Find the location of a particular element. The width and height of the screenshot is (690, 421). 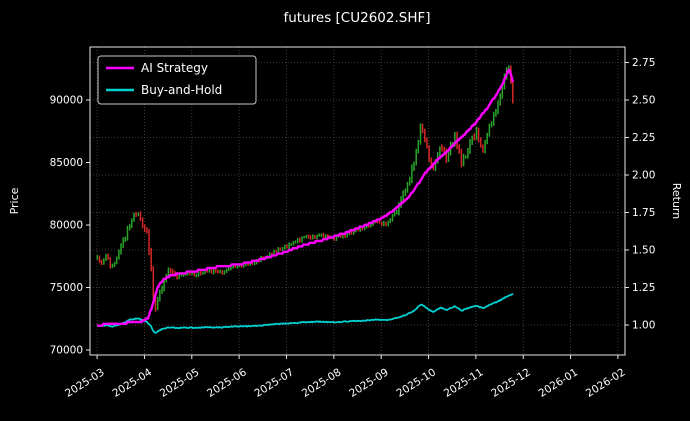

y-right-tick-label: 2.75 is located at coordinates (643, 63).